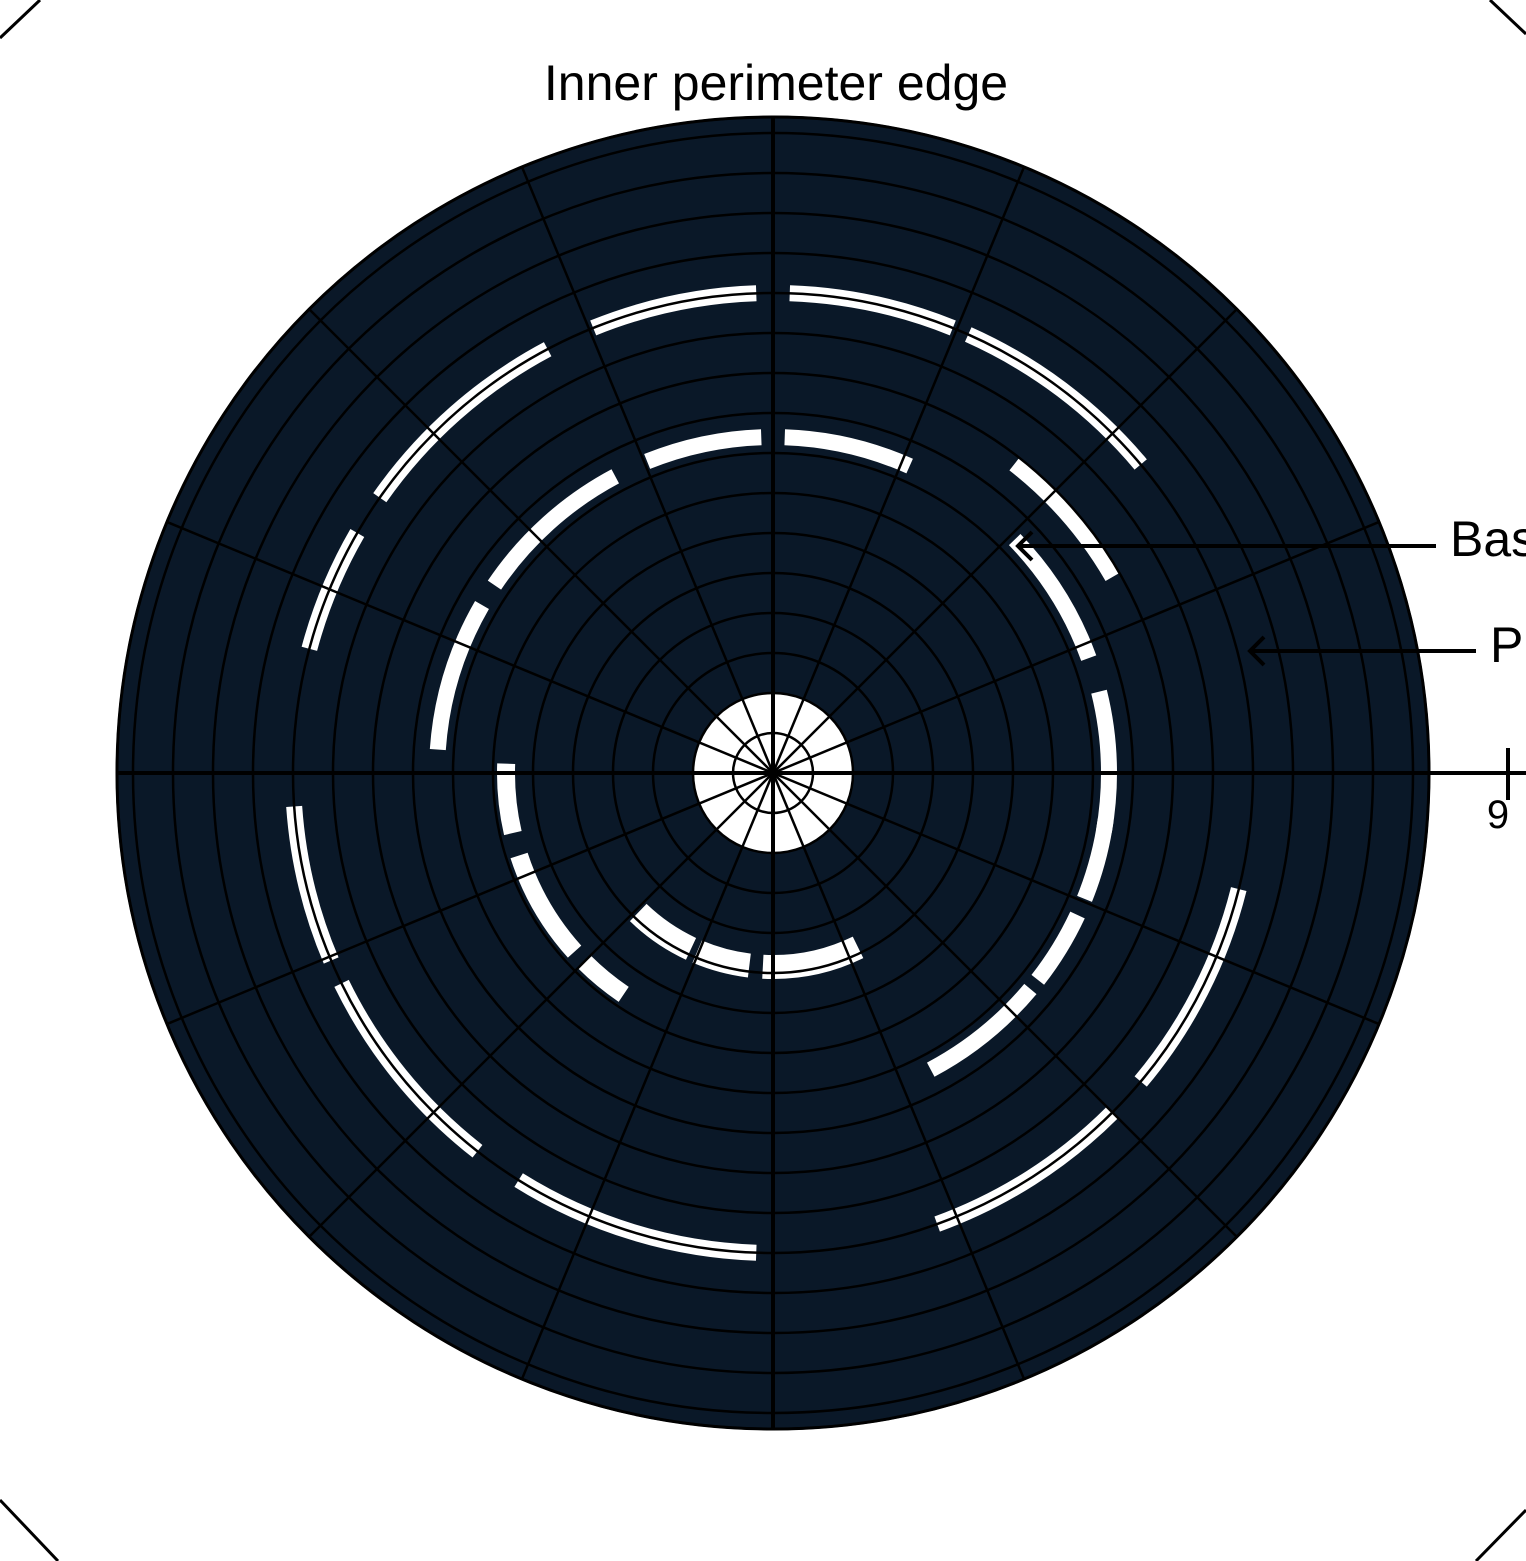 This screenshot has height=1561, width=1526. What do you see at coordinates (1506, 645) in the screenshot?
I see `callout-label-p: P` at bounding box center [1506, 645].